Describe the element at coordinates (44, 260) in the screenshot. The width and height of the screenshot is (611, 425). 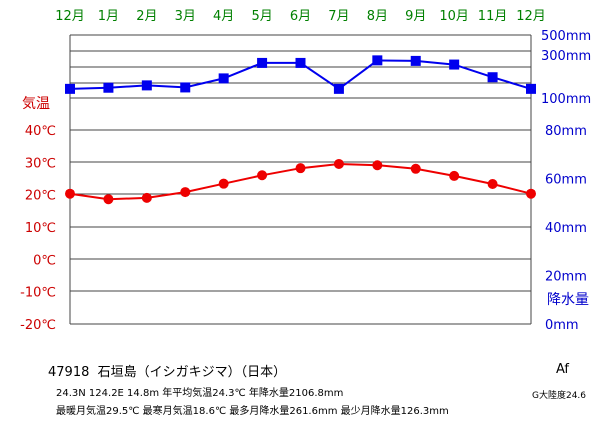
I see `left-tick-label: 0℃` at that location.